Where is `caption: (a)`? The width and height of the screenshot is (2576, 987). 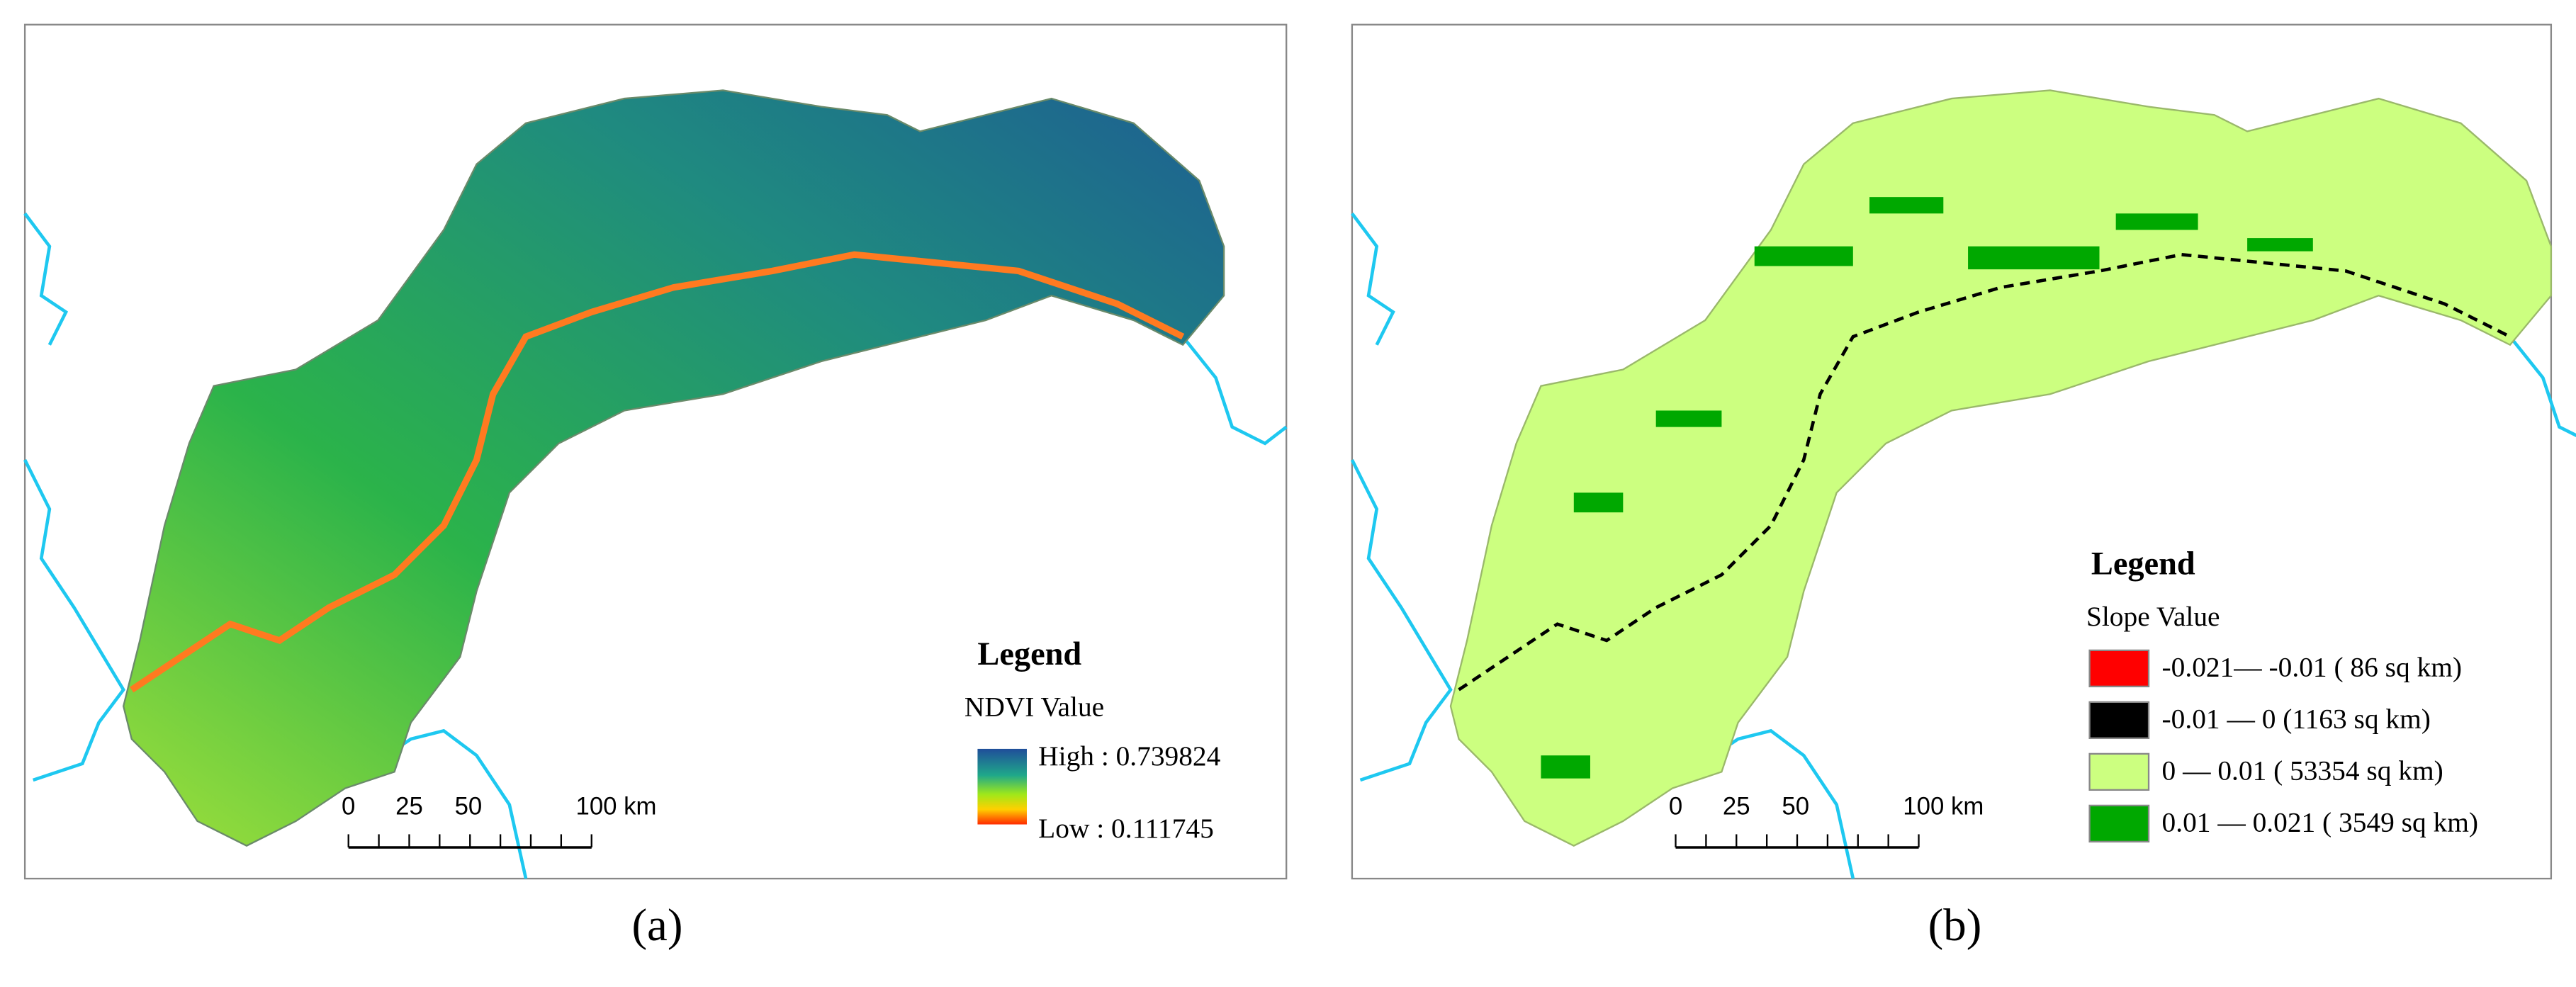 caption: (a) is located at coordinates (656, 925).